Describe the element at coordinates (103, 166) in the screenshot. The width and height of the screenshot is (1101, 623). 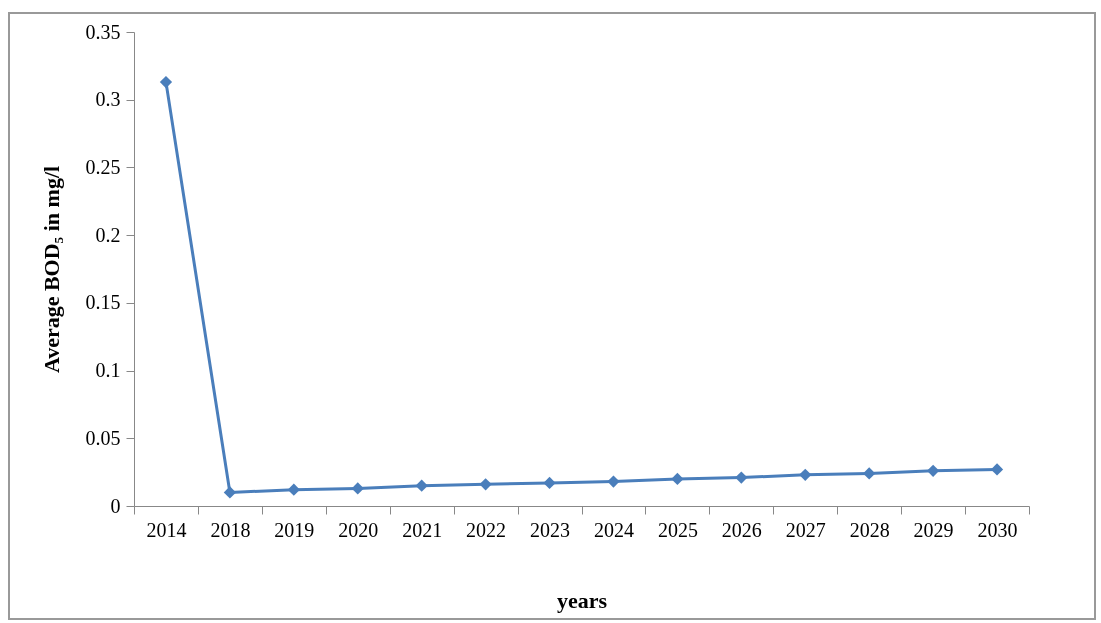
I see `y-tick-label: 0.25` at that location.